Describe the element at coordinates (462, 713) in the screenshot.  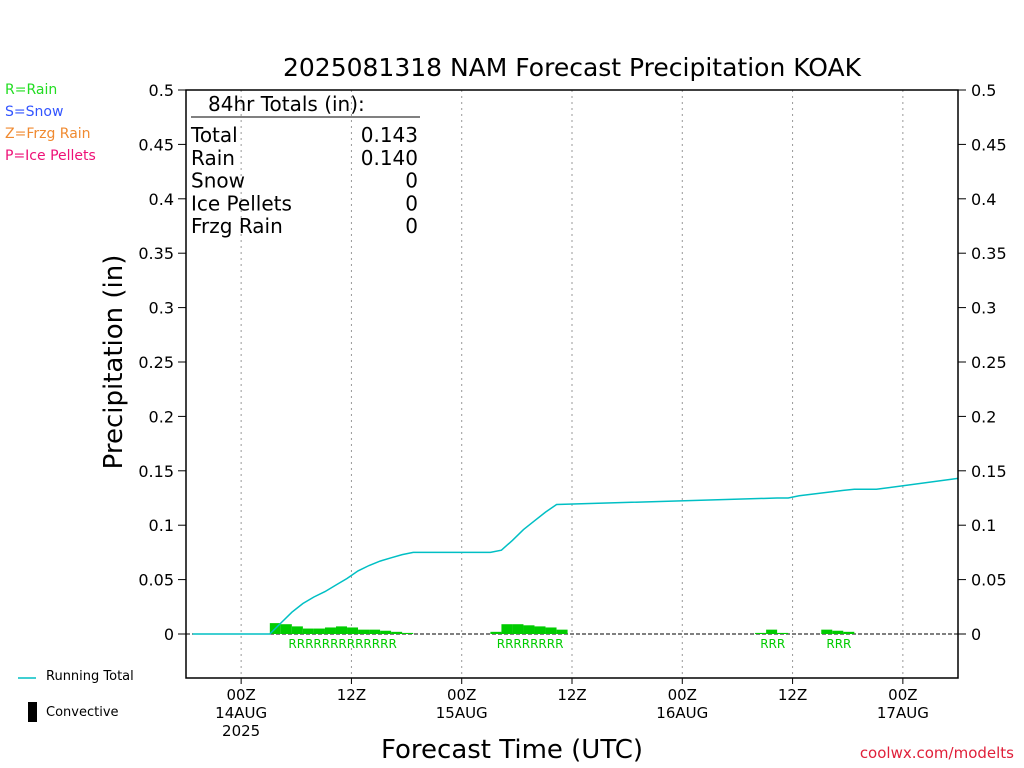
I see `x-tick-label-2-1: 15AUG` at that location.